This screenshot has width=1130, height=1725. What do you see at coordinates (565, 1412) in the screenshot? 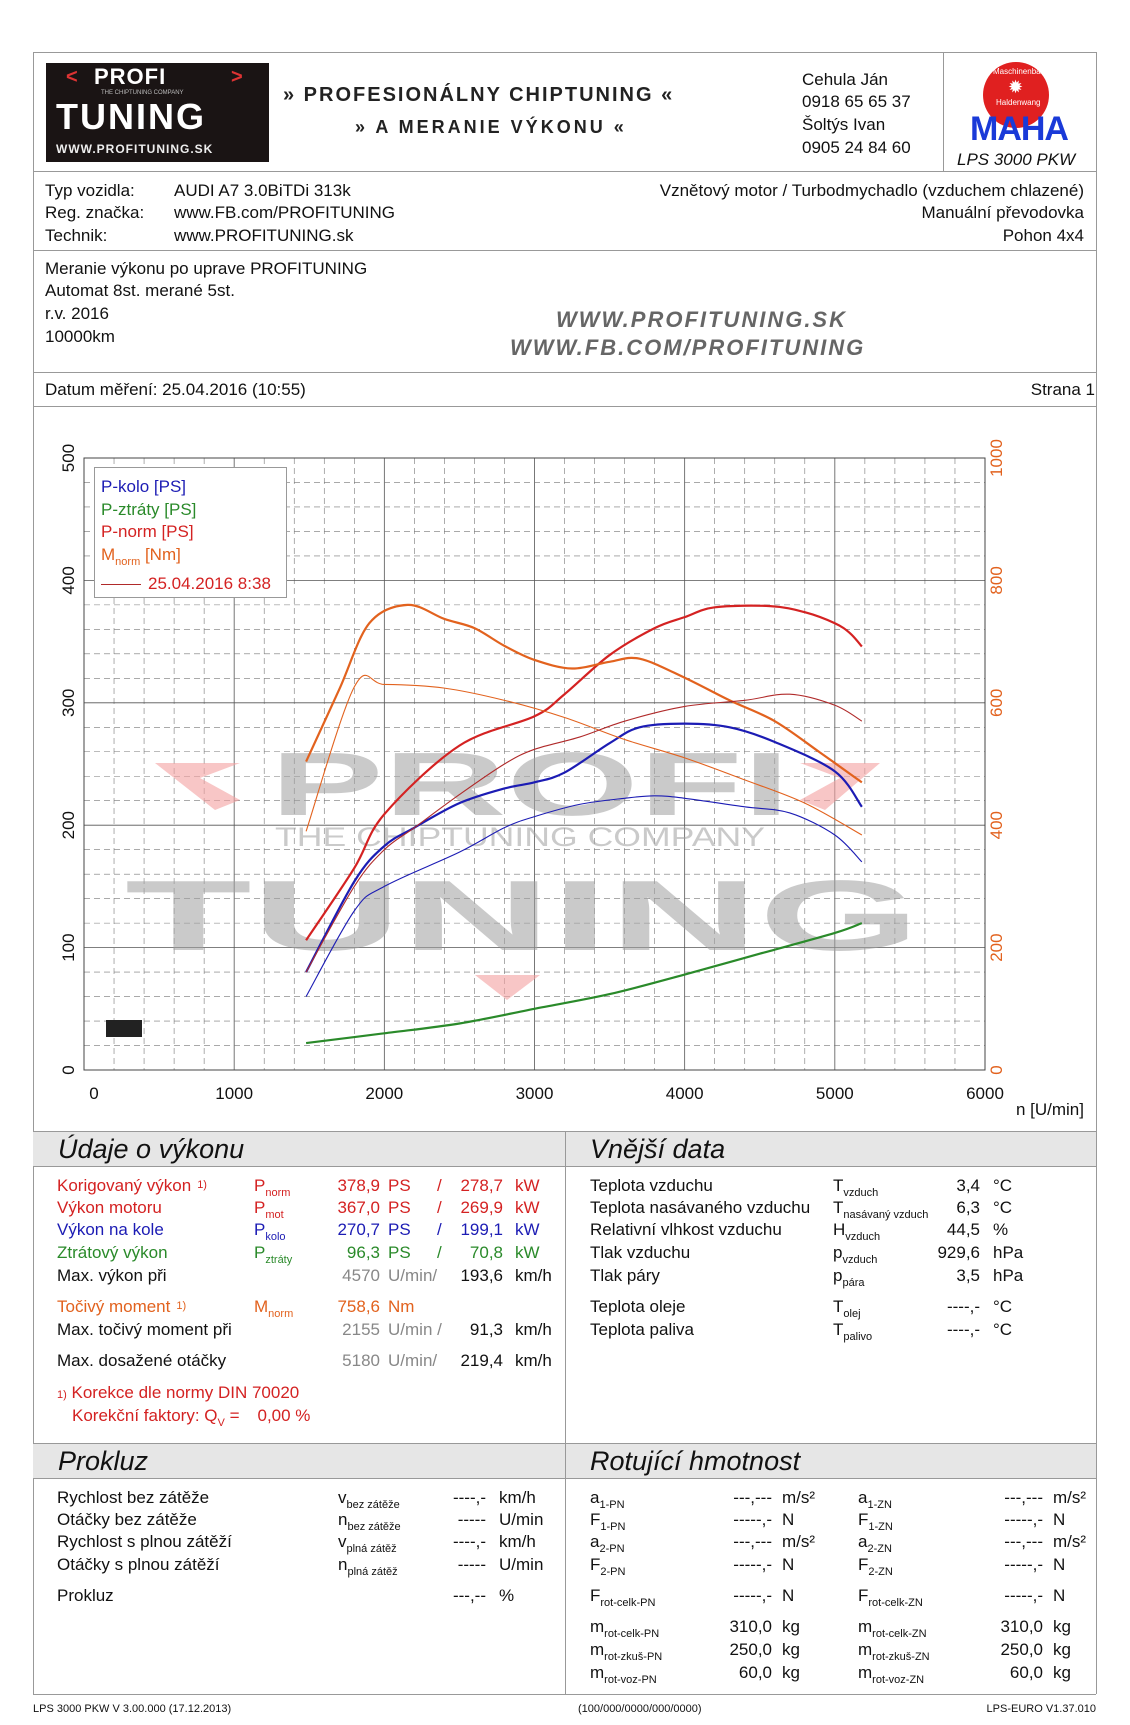
I see `section-divider` at bounding box center [565, 1412].